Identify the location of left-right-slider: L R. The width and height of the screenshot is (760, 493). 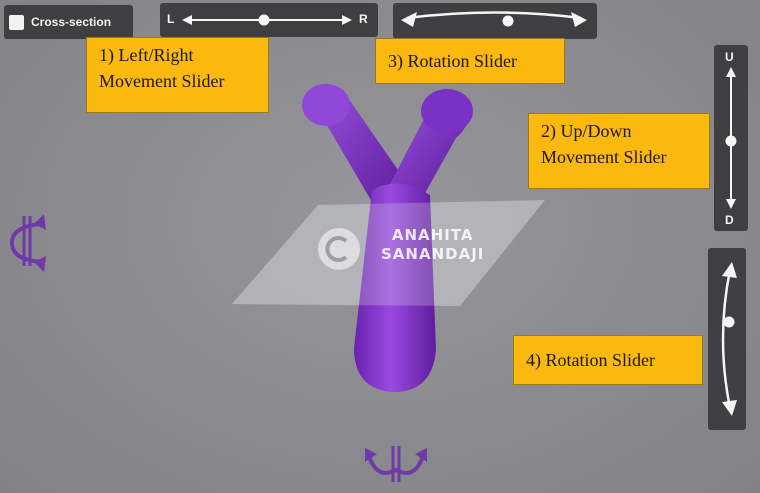
(269, 20).